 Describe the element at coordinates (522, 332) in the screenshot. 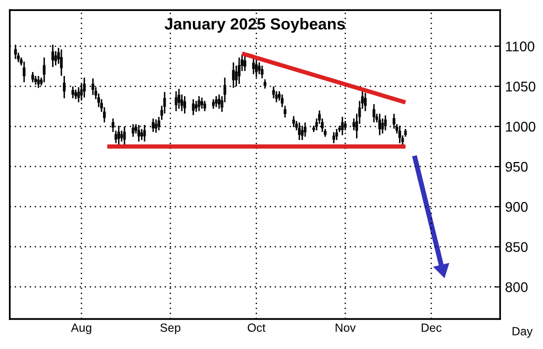

I see `x-axis-title: Day` at that location.